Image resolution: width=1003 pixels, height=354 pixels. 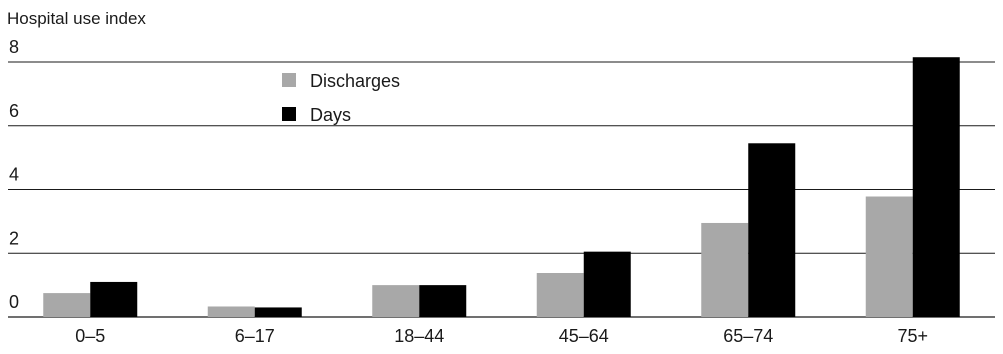 What do you see at coordinates (341, 98) in the screenshot?
I see `legend: Discharges Days` at bounding box center [341, 98].